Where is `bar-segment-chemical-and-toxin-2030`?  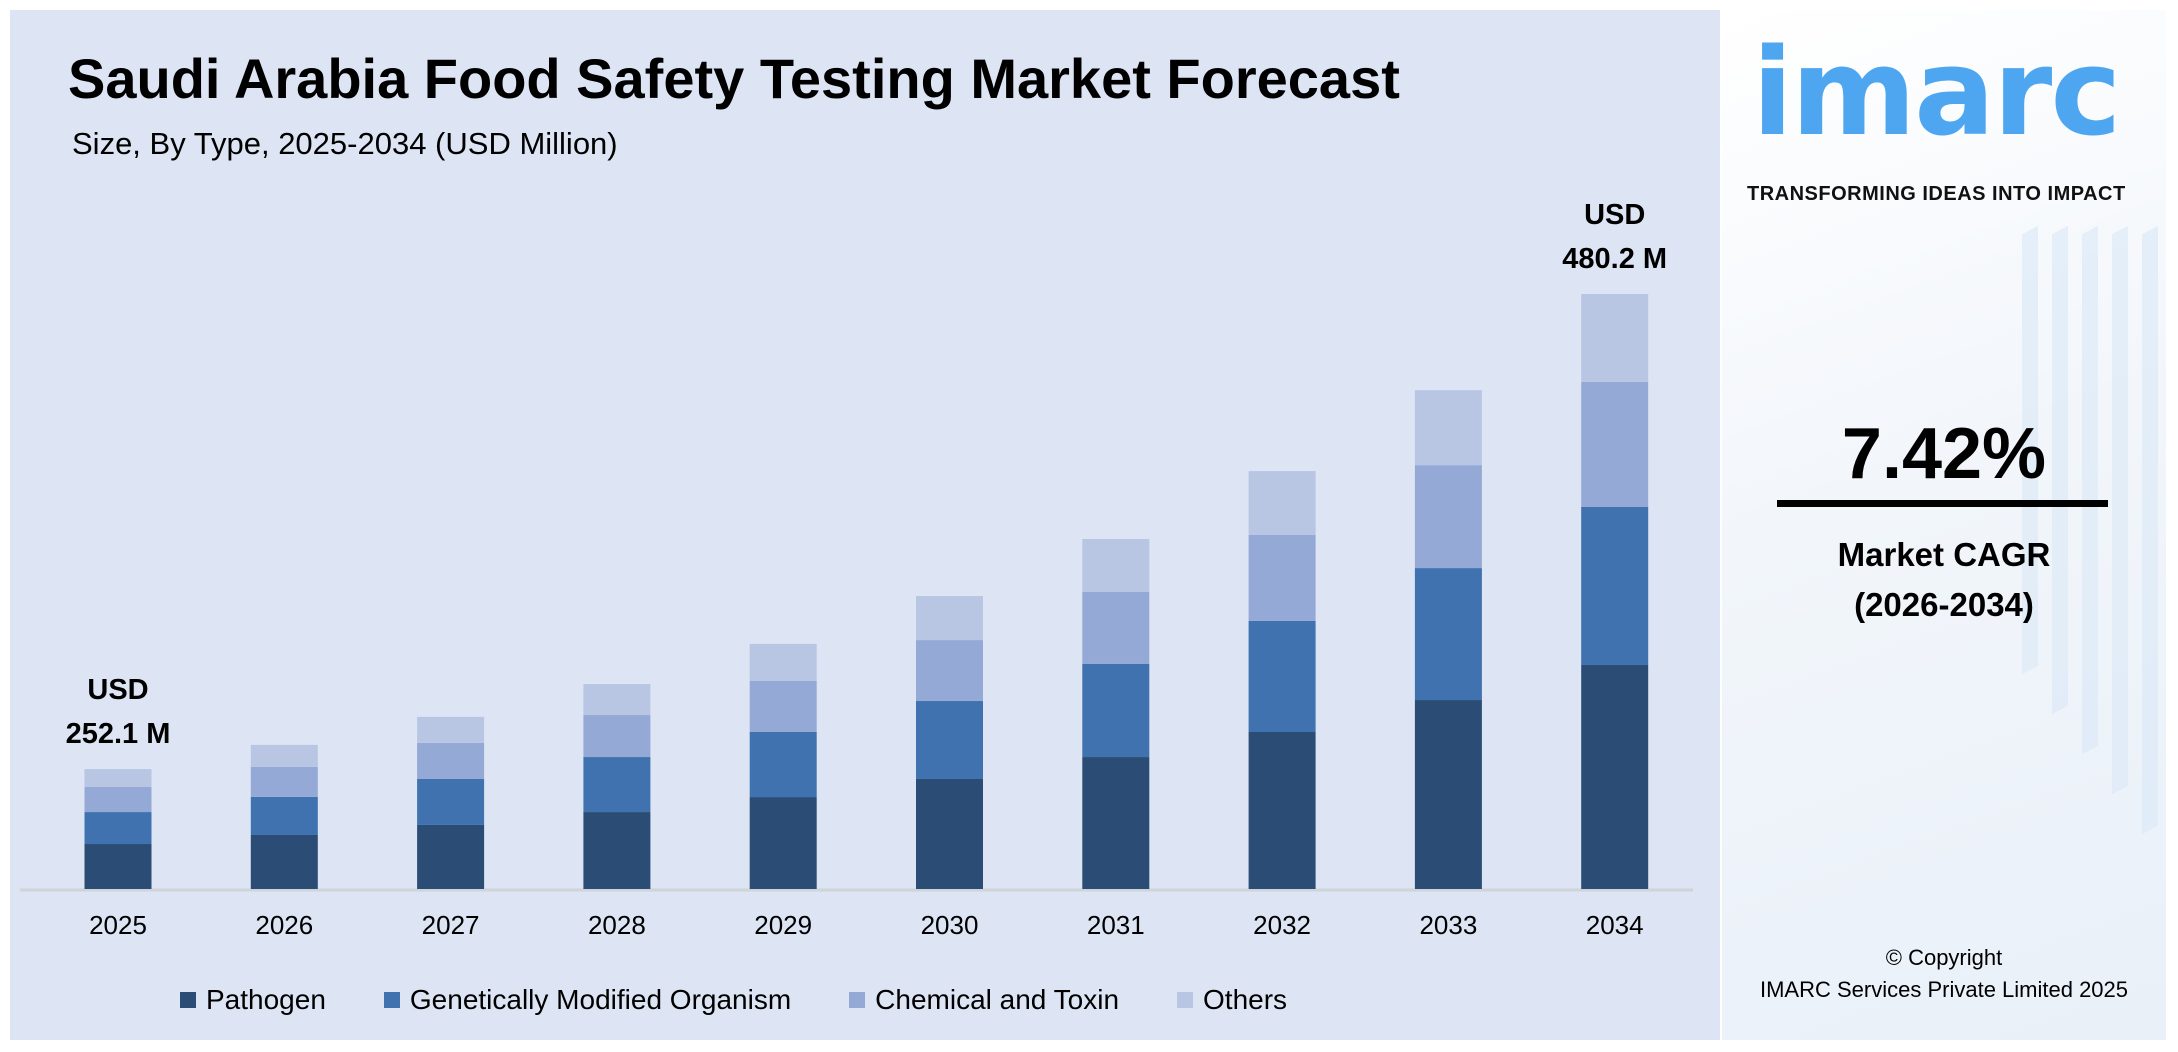
bar-segment-chemical-and-toxin-2030 is located at coordinates (949, 671).